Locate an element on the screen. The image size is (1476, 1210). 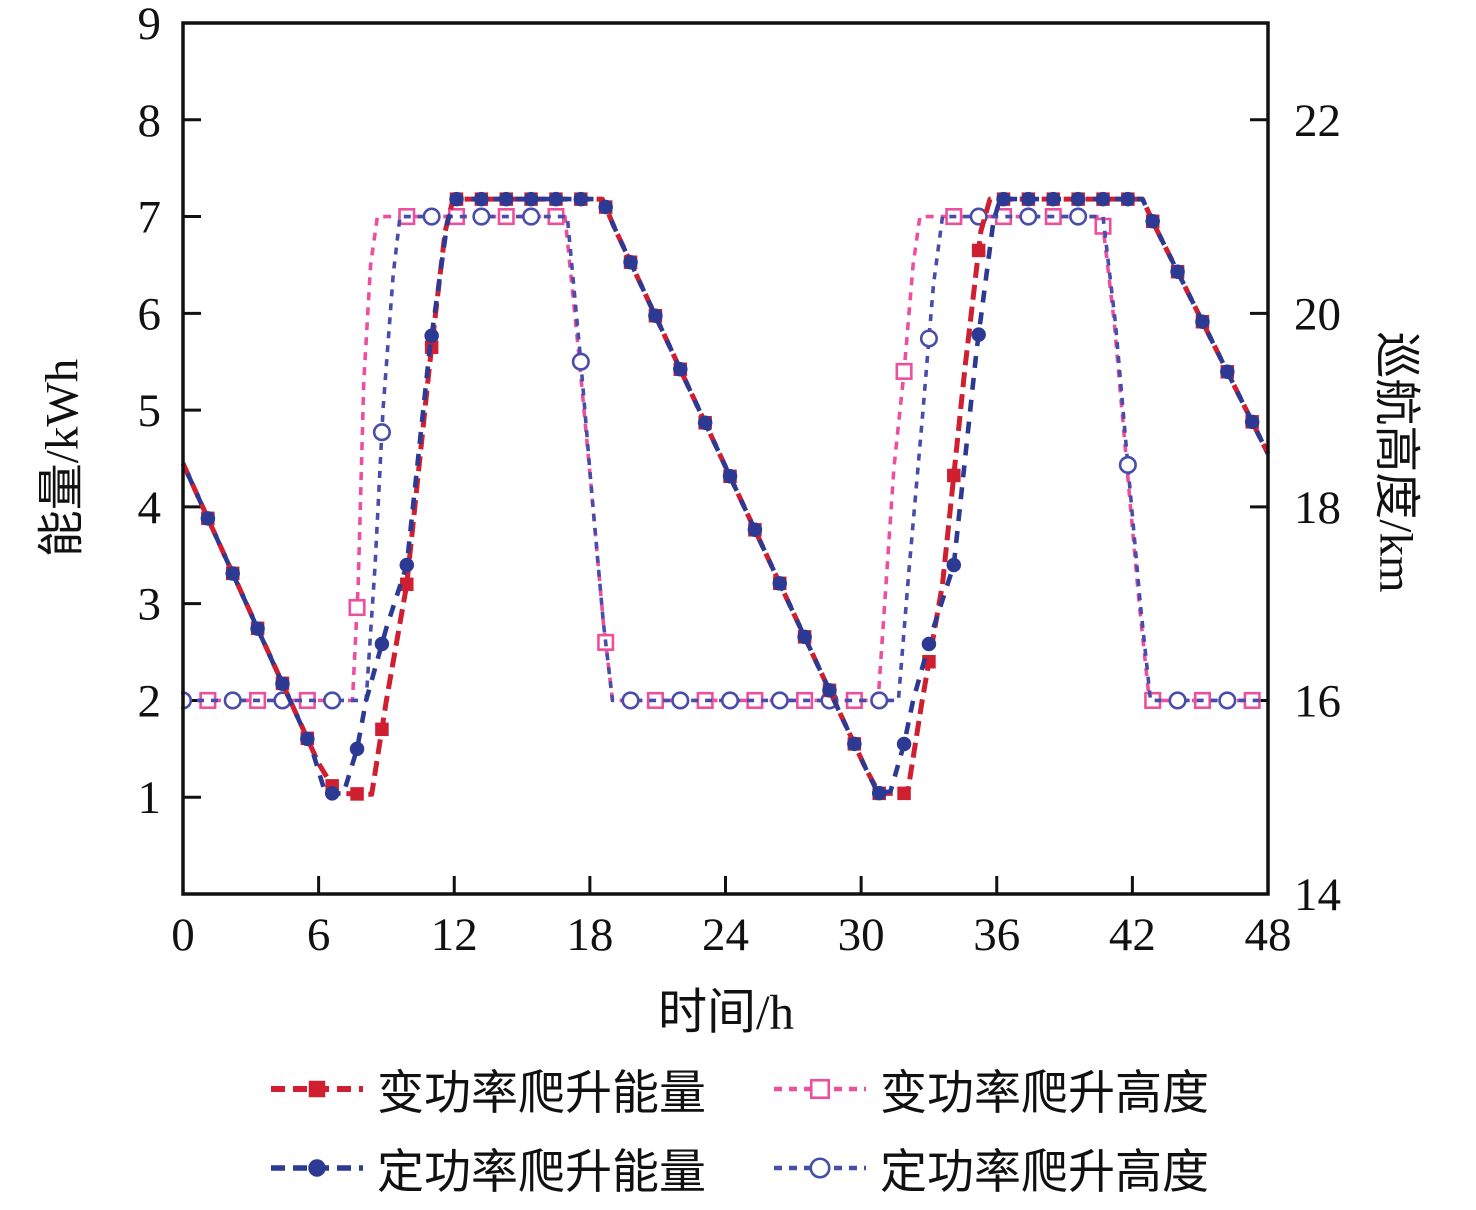
legend-label: 变功率爬升高度 is located at coordinates (1044, 1094).